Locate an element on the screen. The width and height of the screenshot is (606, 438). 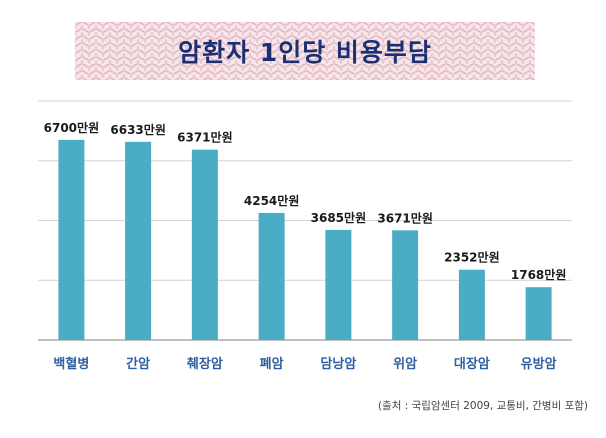
category-label: 백혈병 is located at coordinates (71, 364).